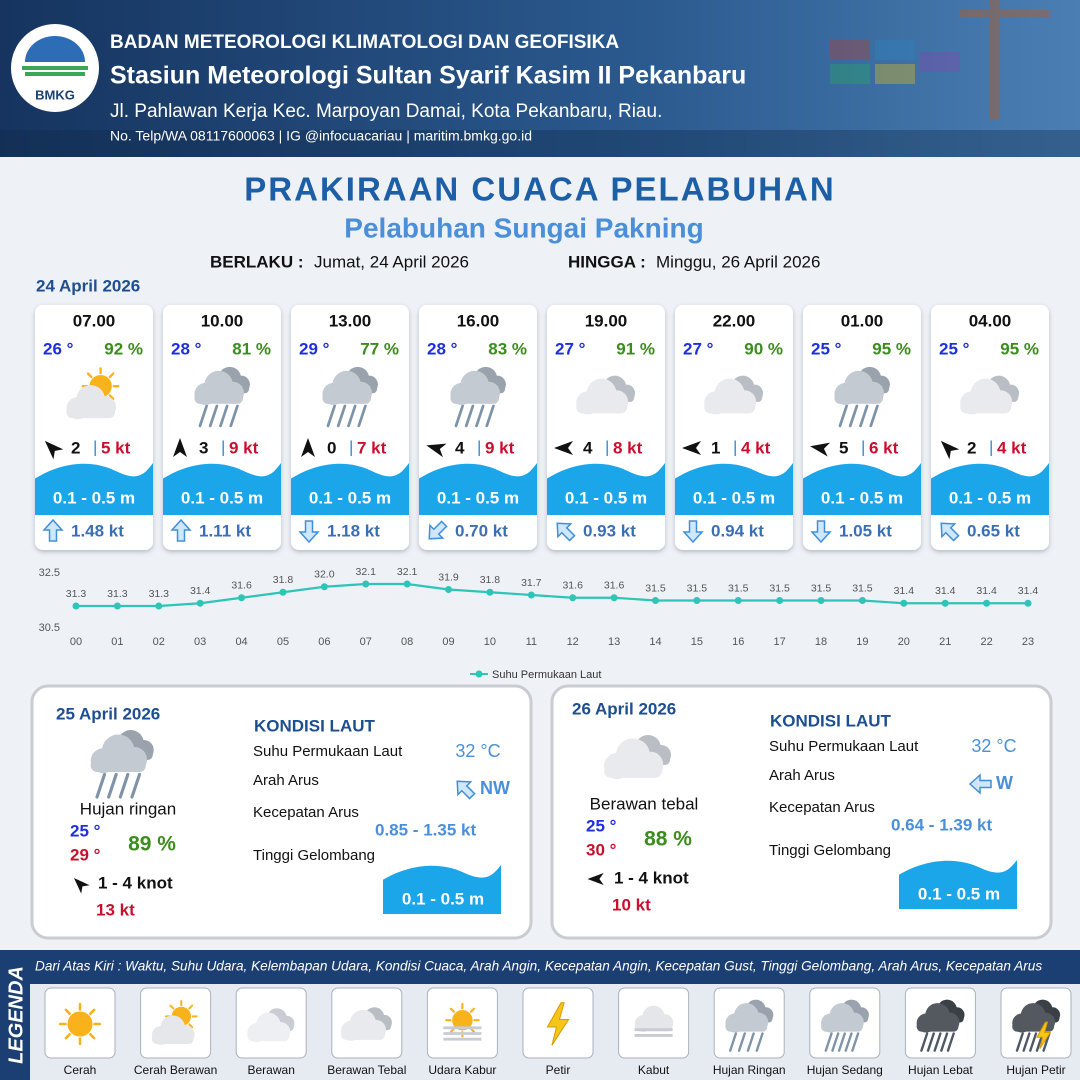 This screenshot has height=1080, width=1080. Describe the element at coordinates (80, 1070) in the screenshot. I see `legend-label: Cerah` at that location.